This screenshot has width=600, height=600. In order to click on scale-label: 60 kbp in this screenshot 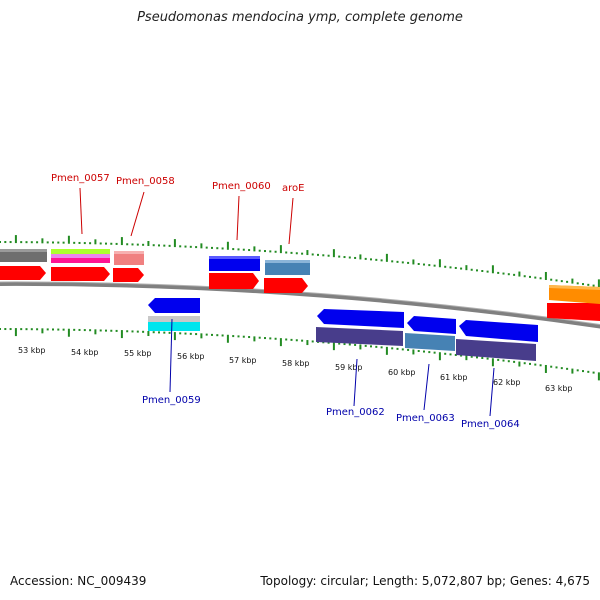, I will do `click(402, 372)`.